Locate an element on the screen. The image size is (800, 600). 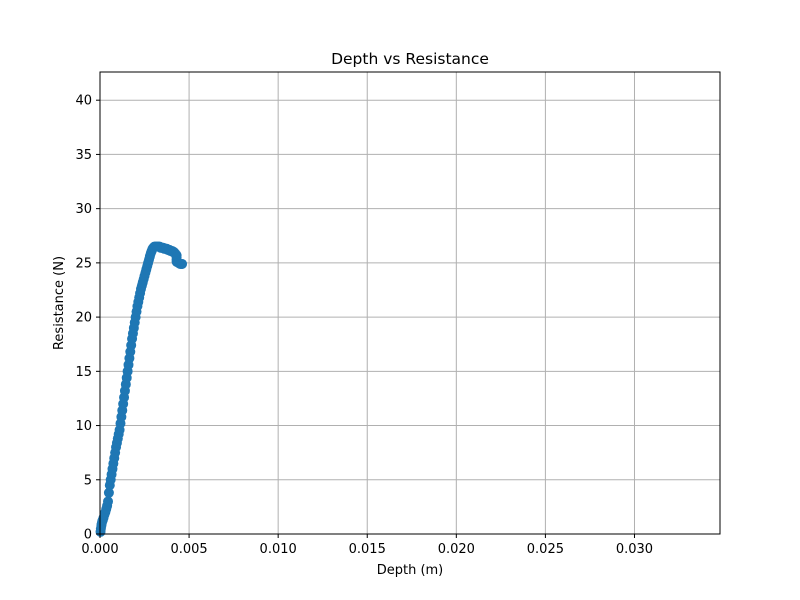
x-tick-label: 0.025 is located at coordinates (545, 549).